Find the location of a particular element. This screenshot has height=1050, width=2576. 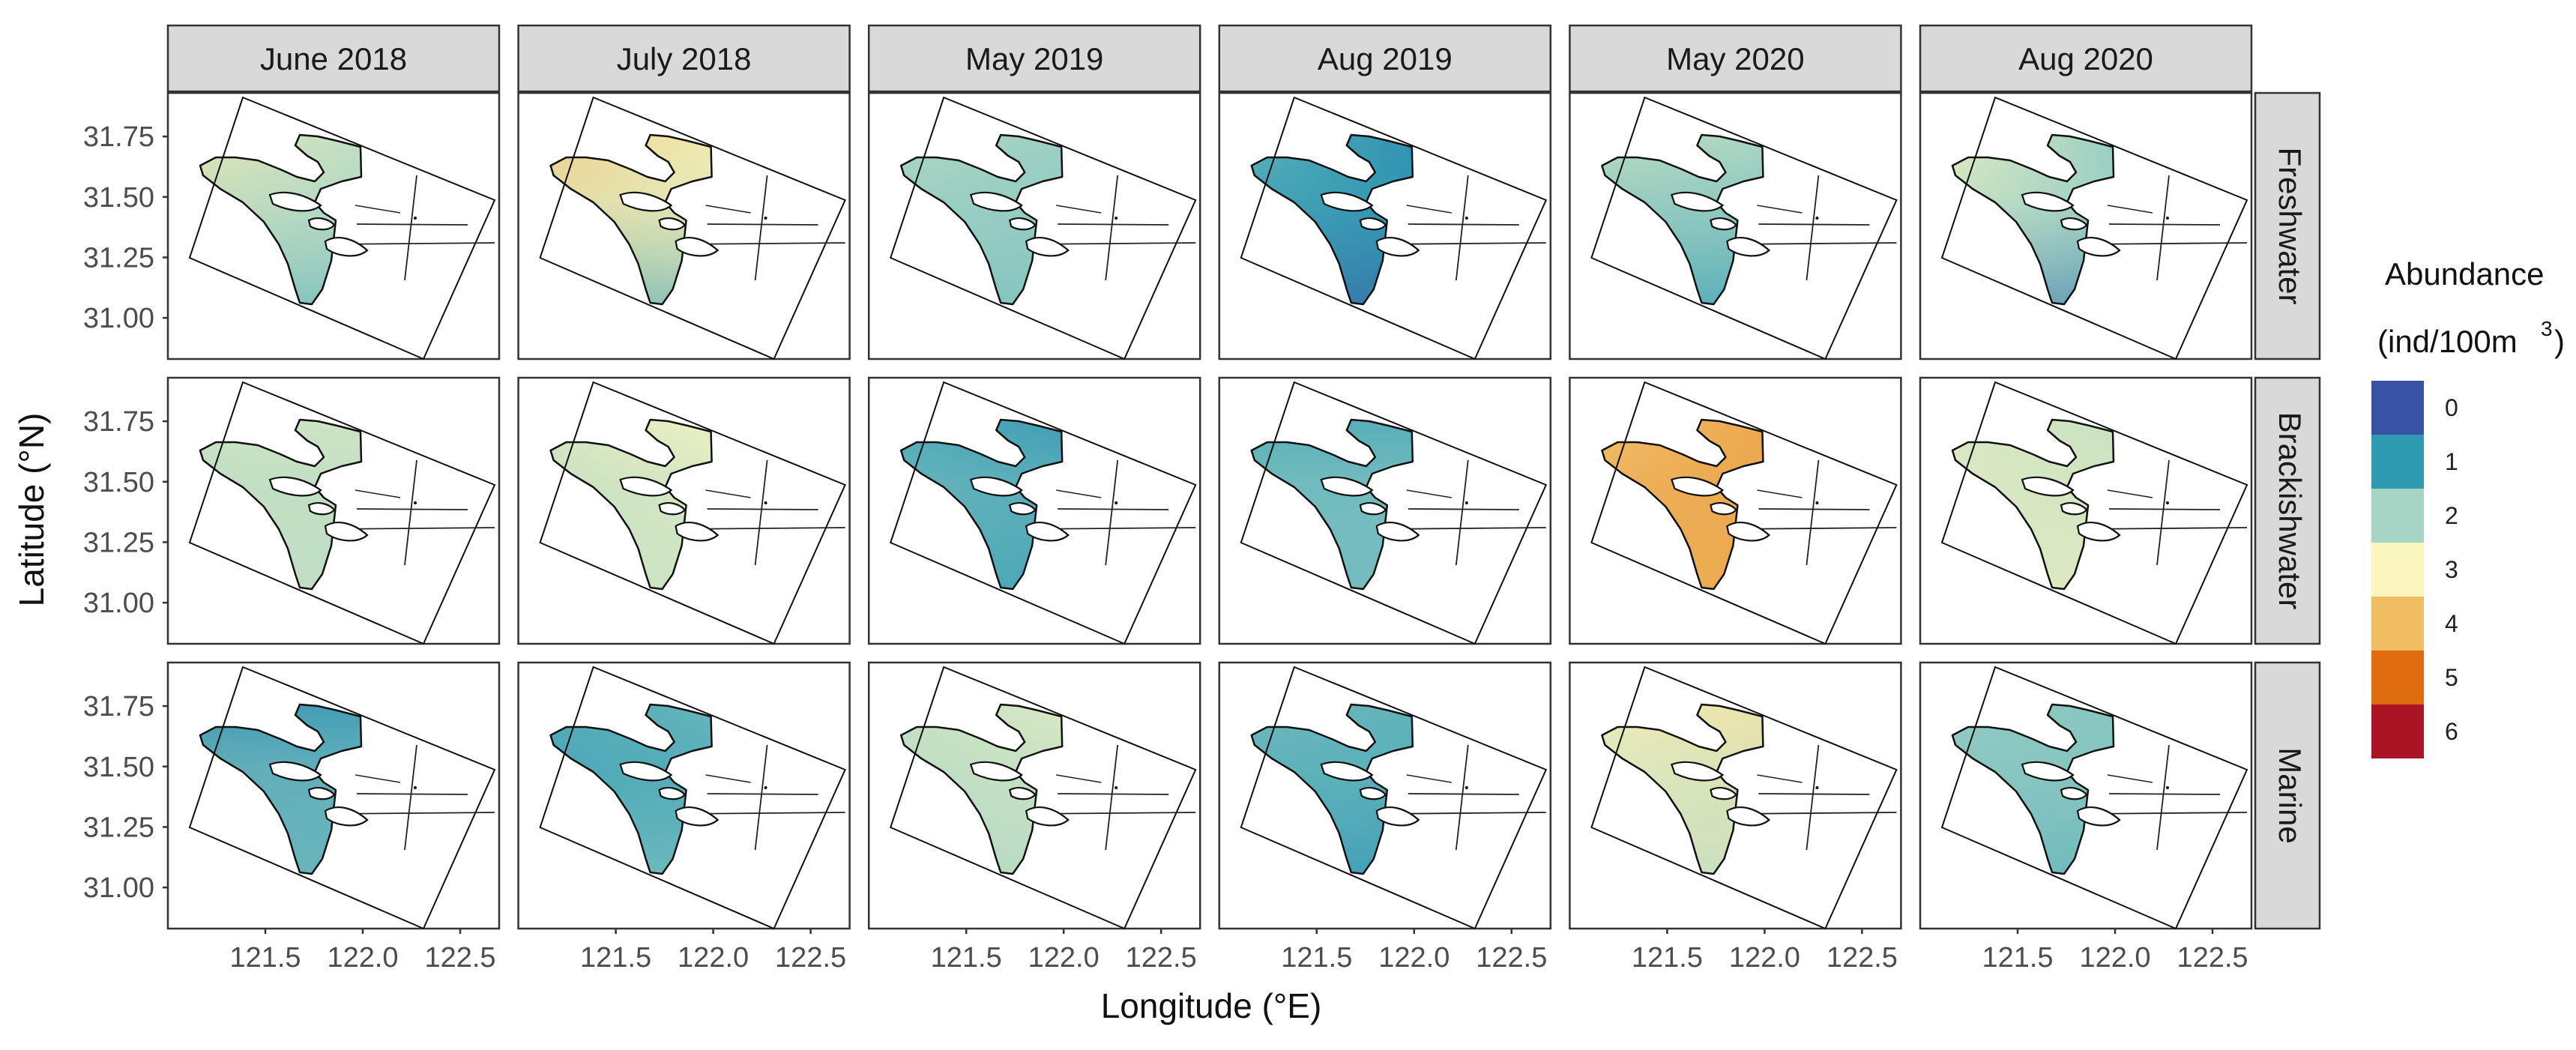

map-panel-may-2020-brackishwater is located at coordinates (1736, 510).